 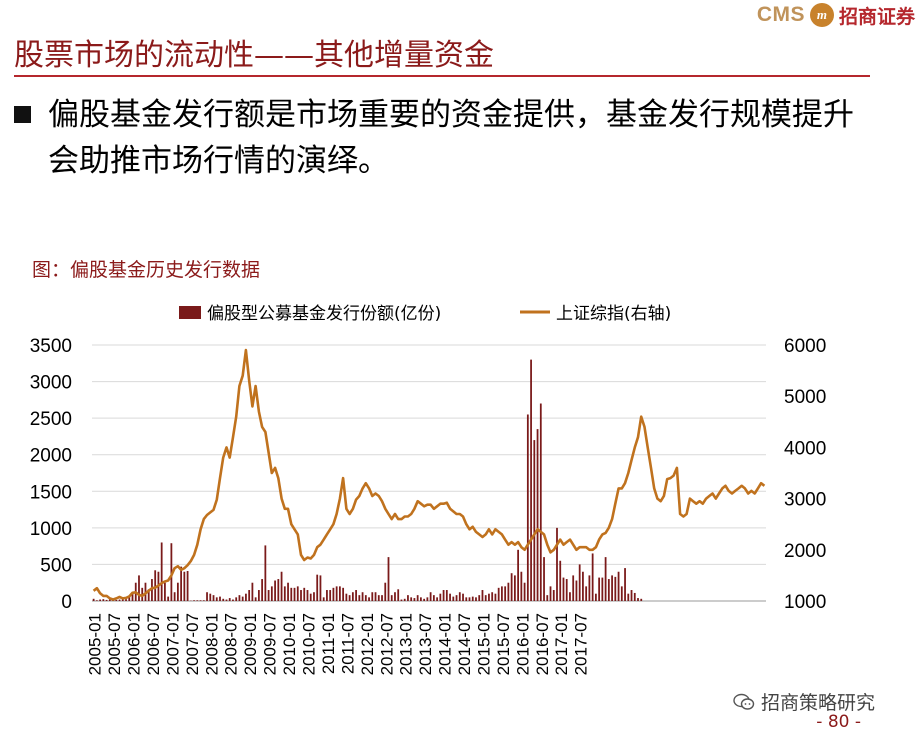 What do you see at coordinates (134, 644) in the screenshot?
I see `x-tick-label: 2006-01` at bounding box center [134, 644].